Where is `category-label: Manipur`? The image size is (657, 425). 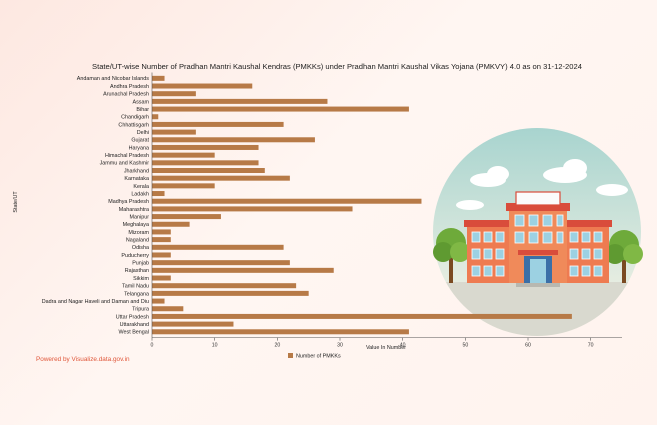 category-label: Manipur is located at coordinates (140, 217).